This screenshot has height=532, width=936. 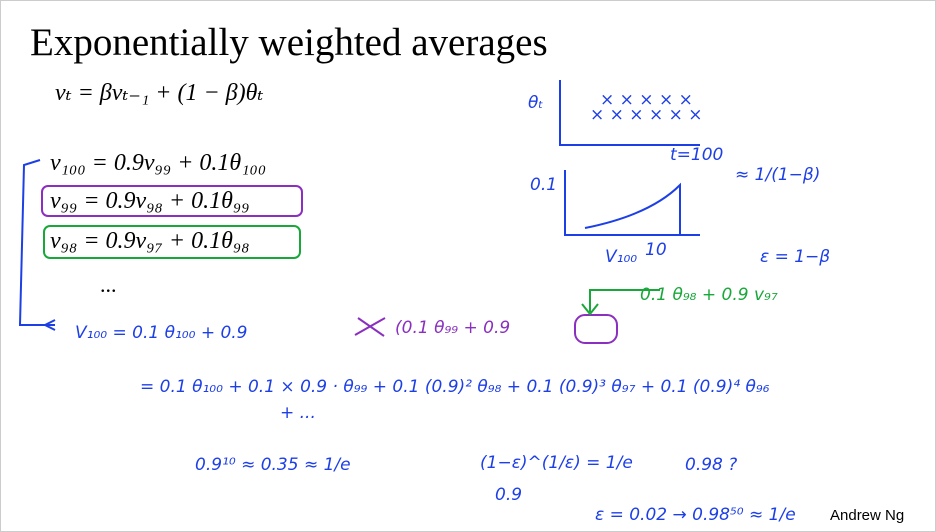 I want to click on purple-box, so click(x=172, y=201).